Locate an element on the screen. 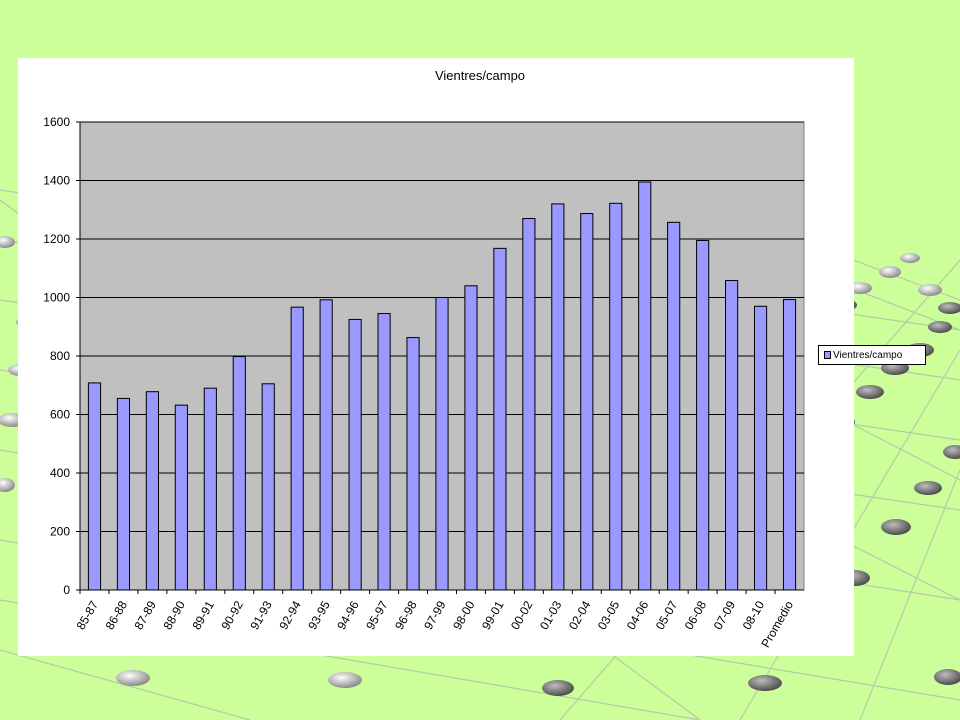 The width and height of the screenshot is (960, 720). y-tick-label: 200 is located at coordinates (60, 532).